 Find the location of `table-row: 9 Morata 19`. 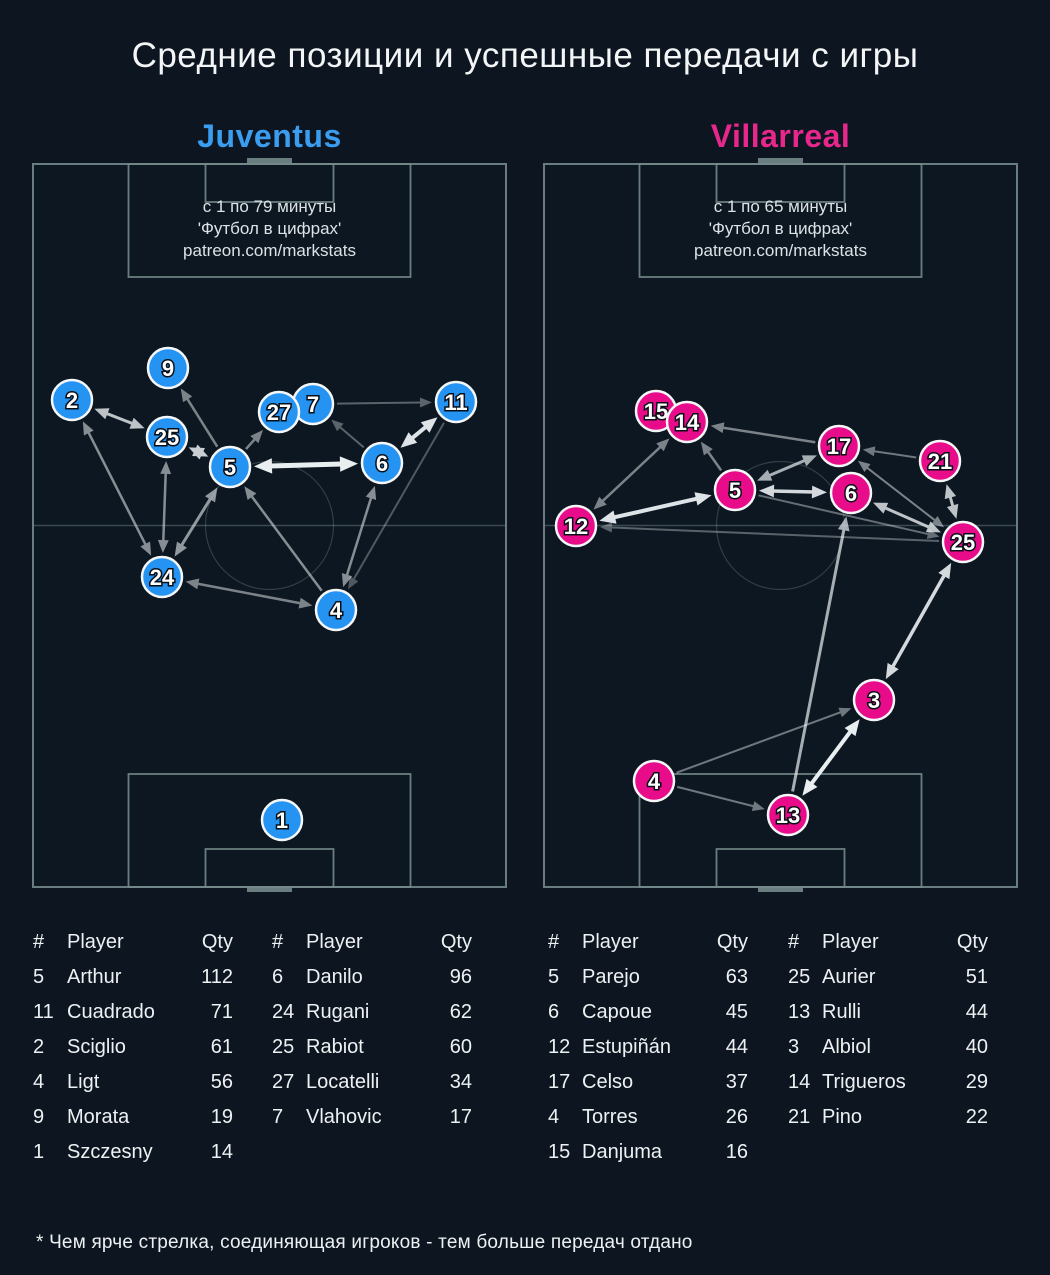

table-row: 9 Morata 19 is located at coordinates (133, 1117).